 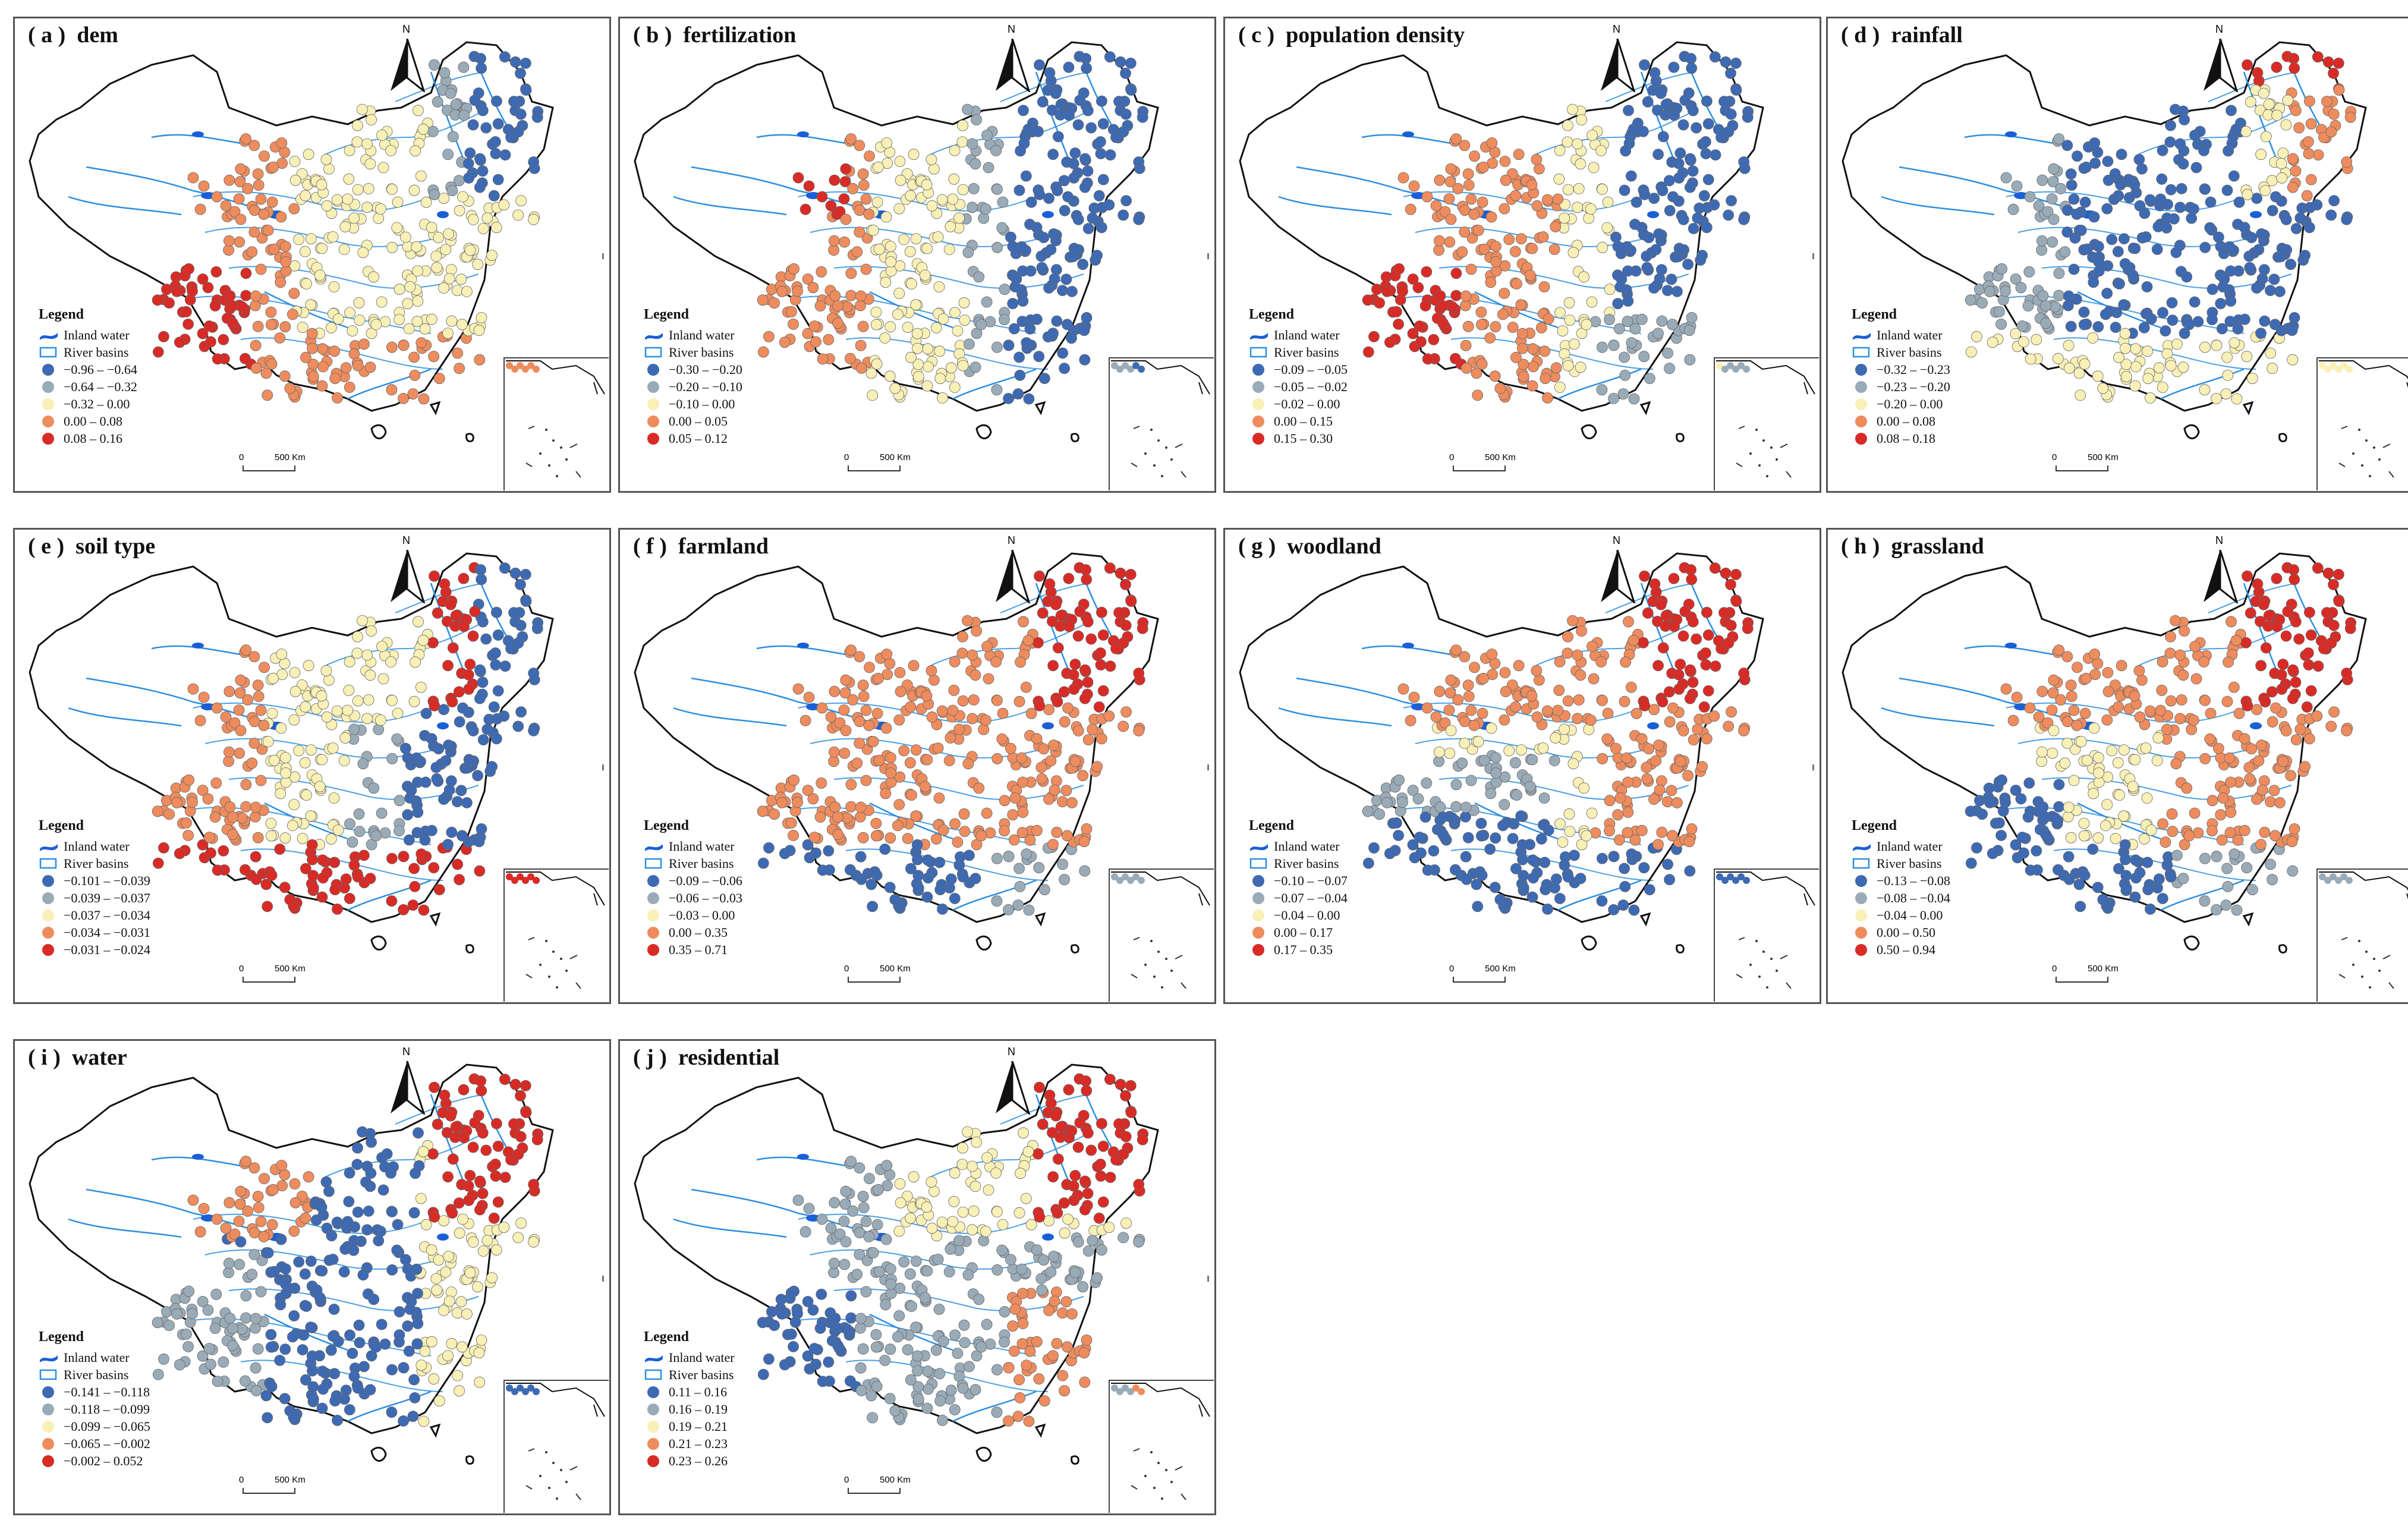 What do you see at coordinates (1767, 935) in the screenshot?
I see `south-china-sea-inset` at bounding box center [1767, 935].